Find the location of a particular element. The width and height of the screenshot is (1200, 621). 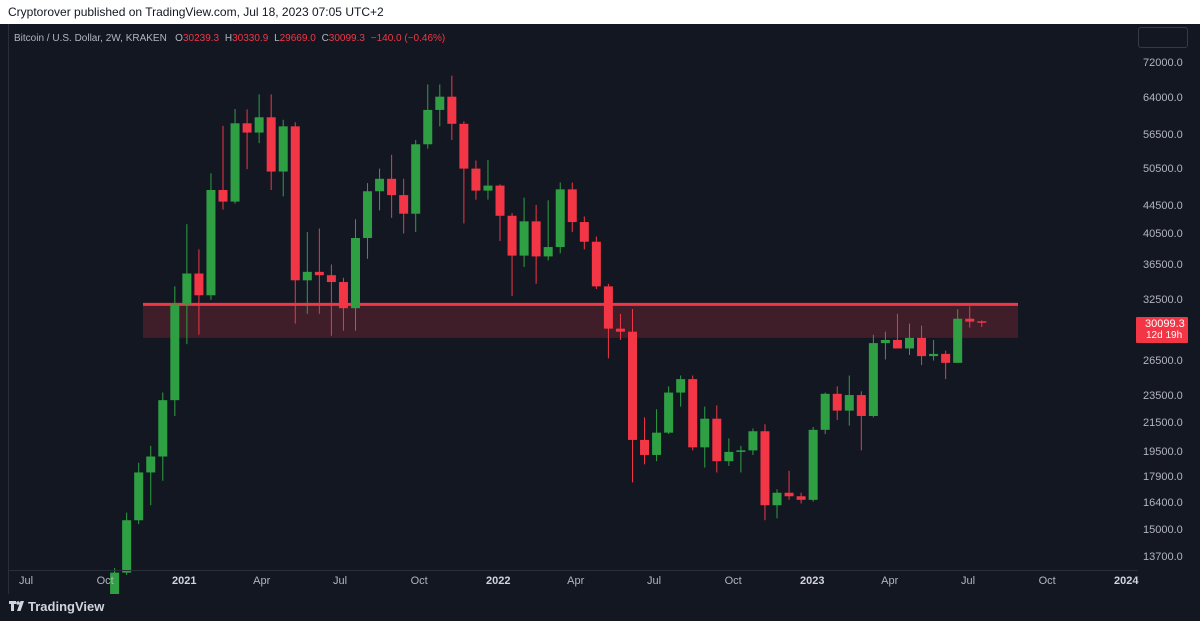

last-price-tag is located at coordinates (1162, 330).